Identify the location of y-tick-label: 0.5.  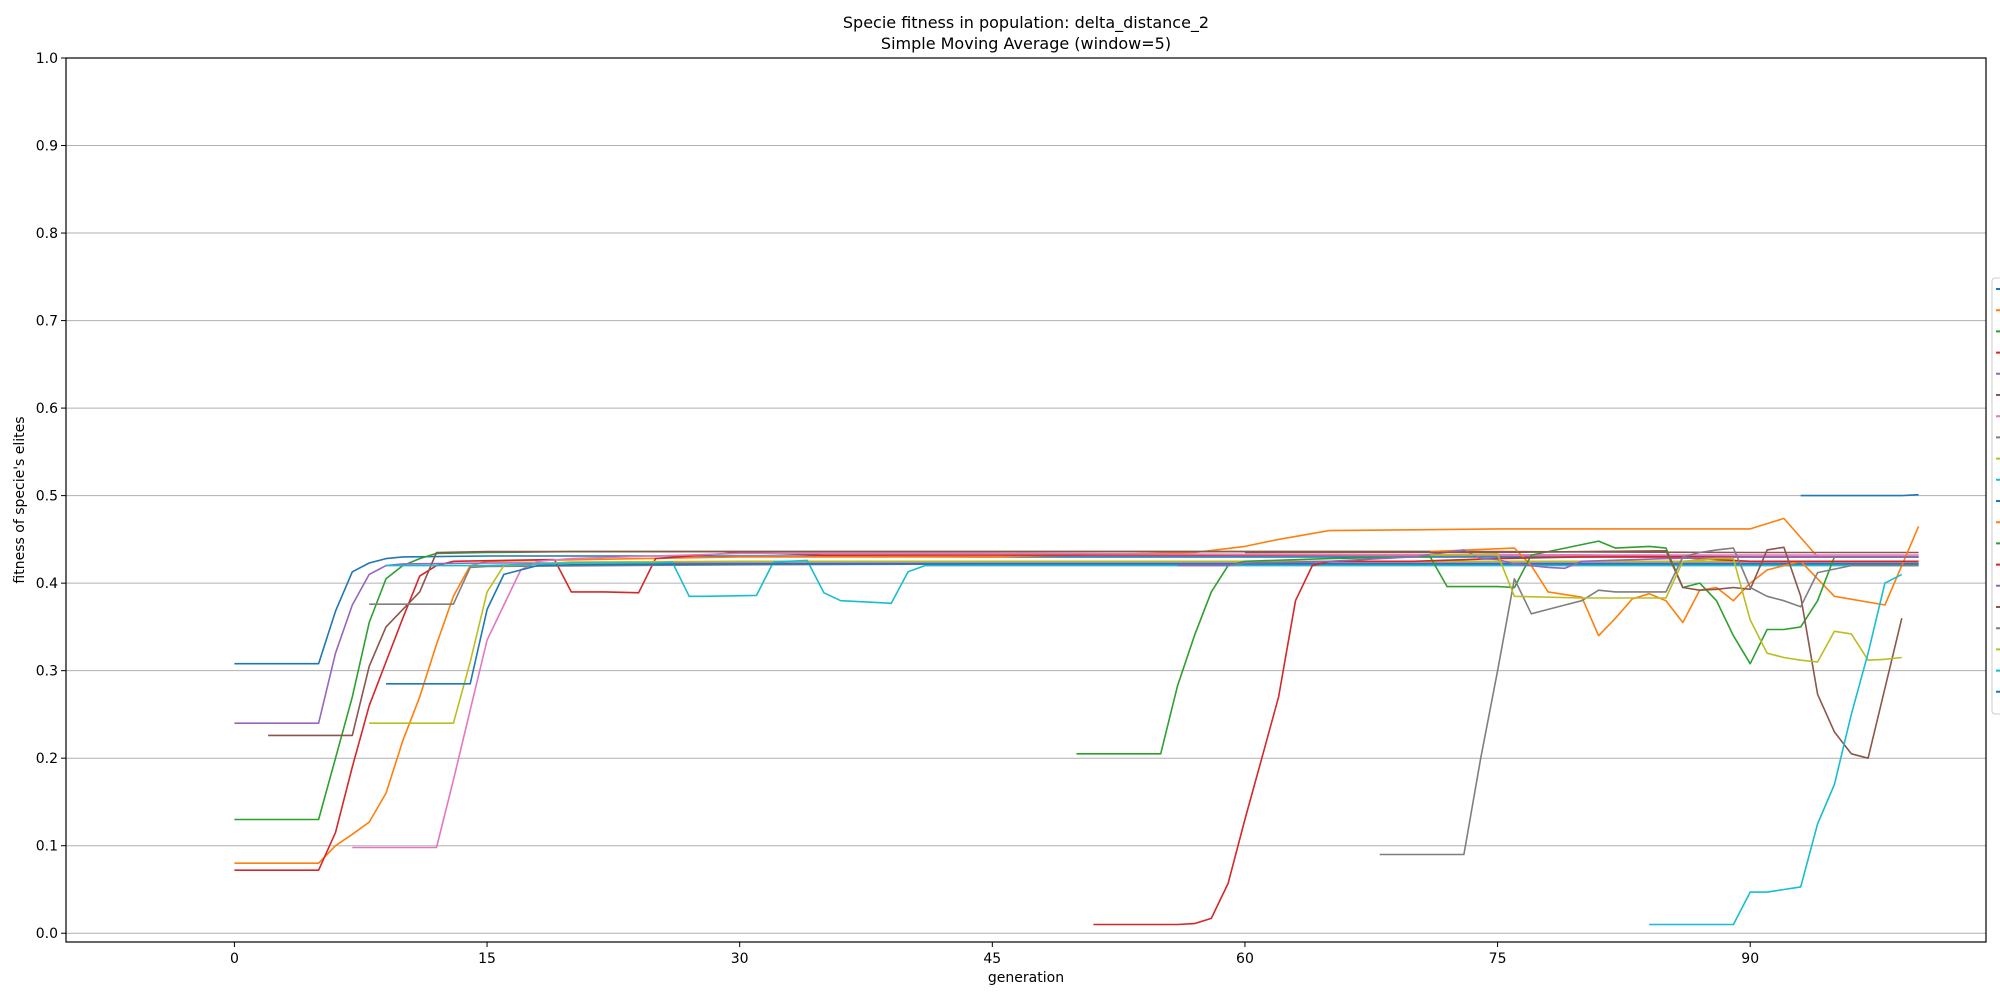
(47, 497).